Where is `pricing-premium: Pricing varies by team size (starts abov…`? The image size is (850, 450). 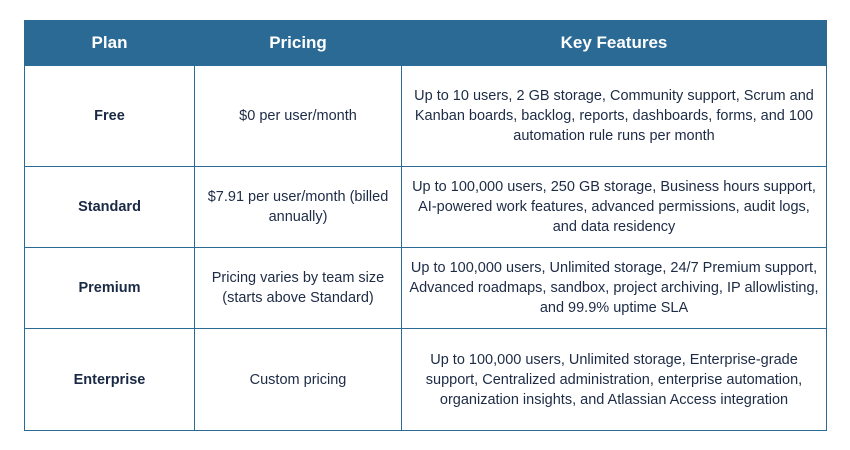
pricing-premium: Pricing varies by team size (starts abov… is located at coordinates (298, 288).